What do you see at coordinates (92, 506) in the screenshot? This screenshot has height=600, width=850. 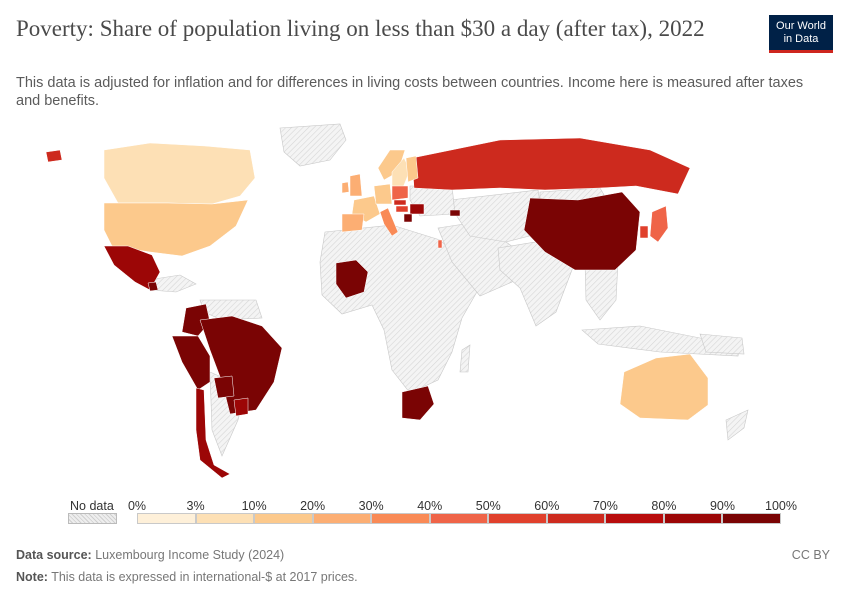 I see `legend-no-data-label: No data` at bounding box center [92, 506].